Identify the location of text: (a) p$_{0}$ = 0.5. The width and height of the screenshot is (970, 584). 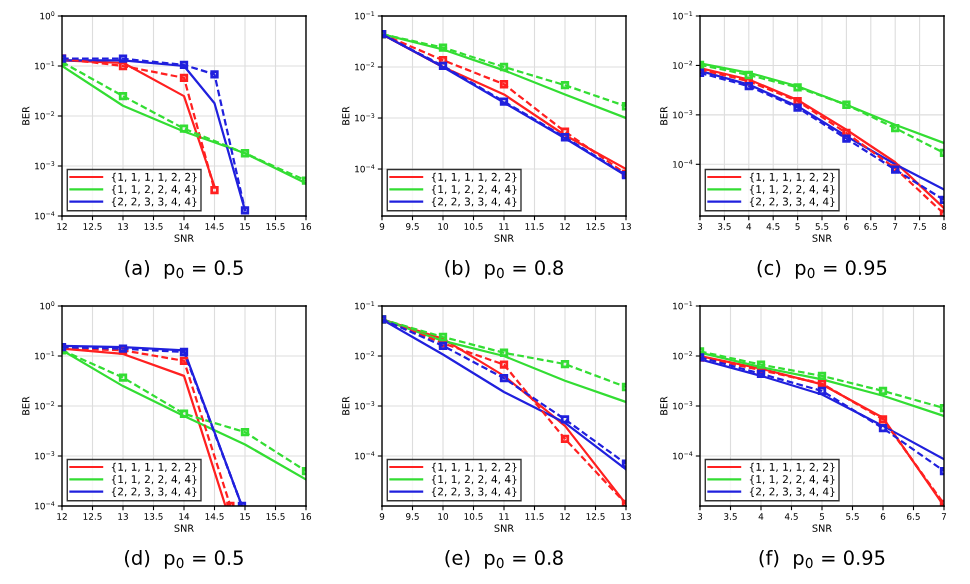
(184, 269).